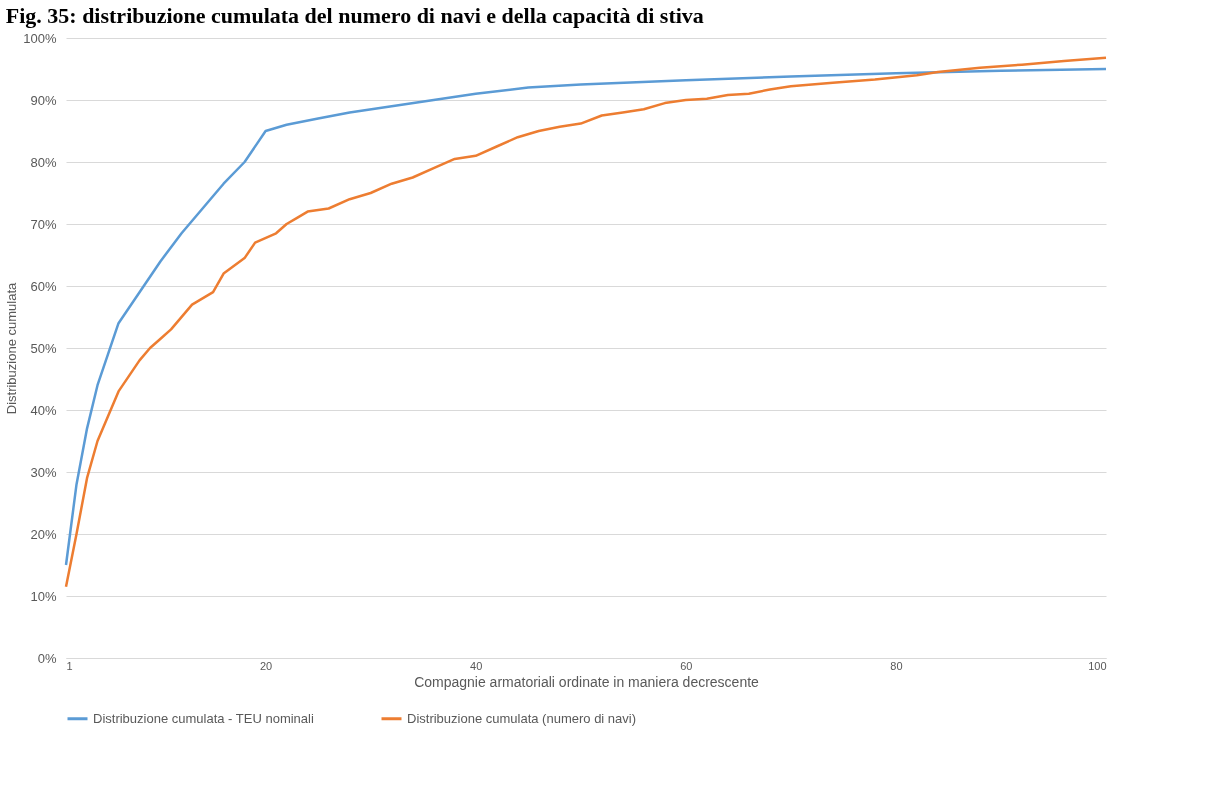  Describe the element at coordinates (686, 665) in the screenshot. I see `x-tick-label: 60` at that location.